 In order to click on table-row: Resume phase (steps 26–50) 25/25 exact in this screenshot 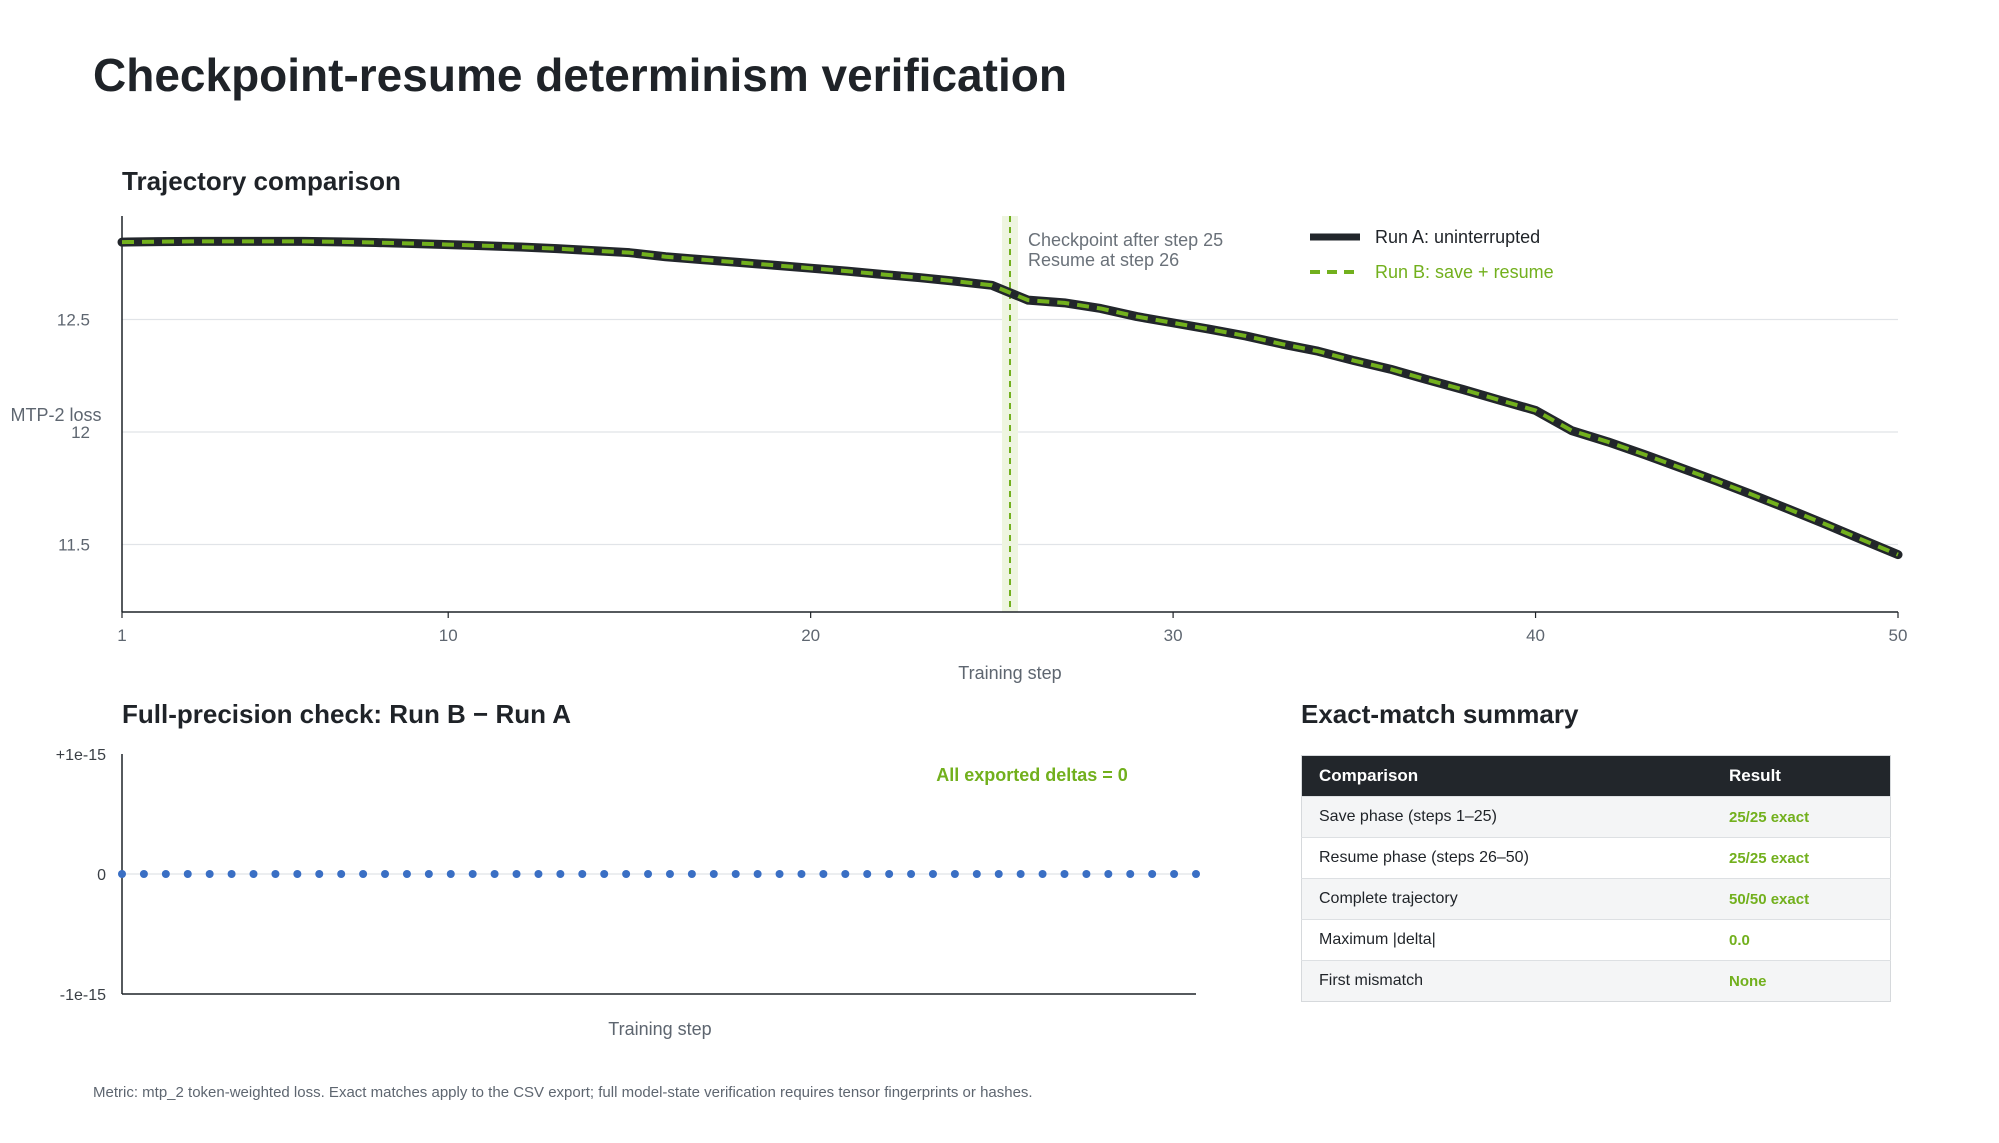, I will do `click(1596, 858)`.